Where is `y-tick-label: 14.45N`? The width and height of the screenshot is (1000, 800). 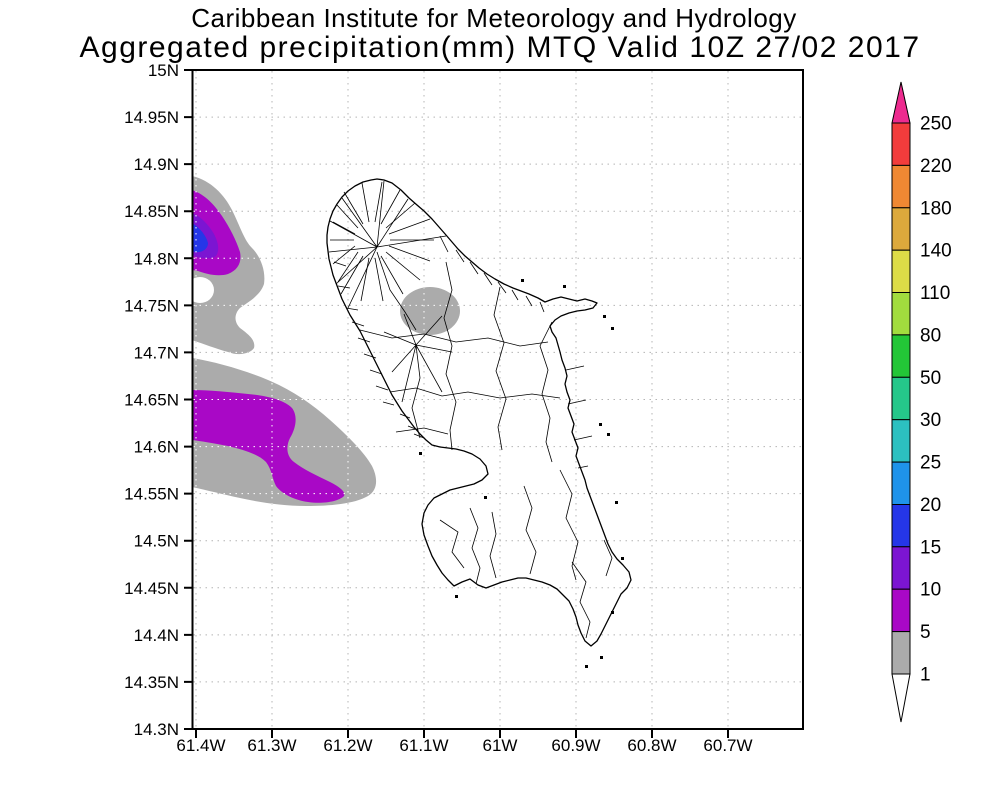 y-tick-label: 14.45N is located at coordinates (151, 588).